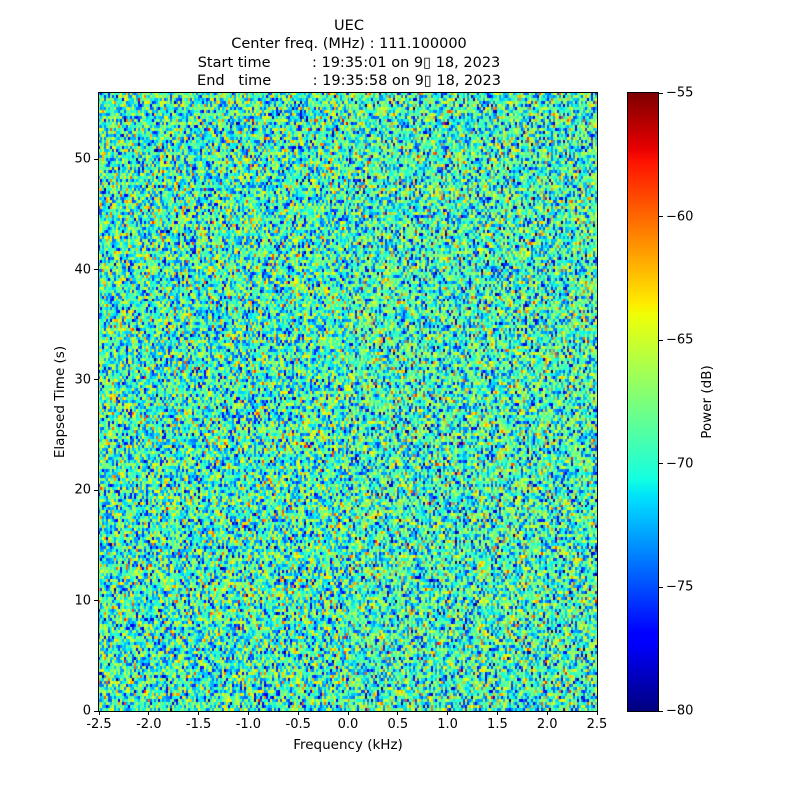  What do you see at coordinates (349, 62) in the screenshot?
I see `start-time-line: Start time : 19:35:01 on 9▯ 18, 2023` at bounding box center [349, 62].